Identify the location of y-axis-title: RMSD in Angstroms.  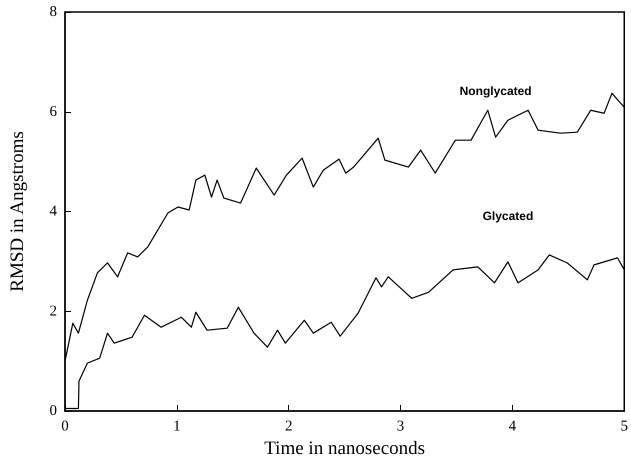
(17, 211).